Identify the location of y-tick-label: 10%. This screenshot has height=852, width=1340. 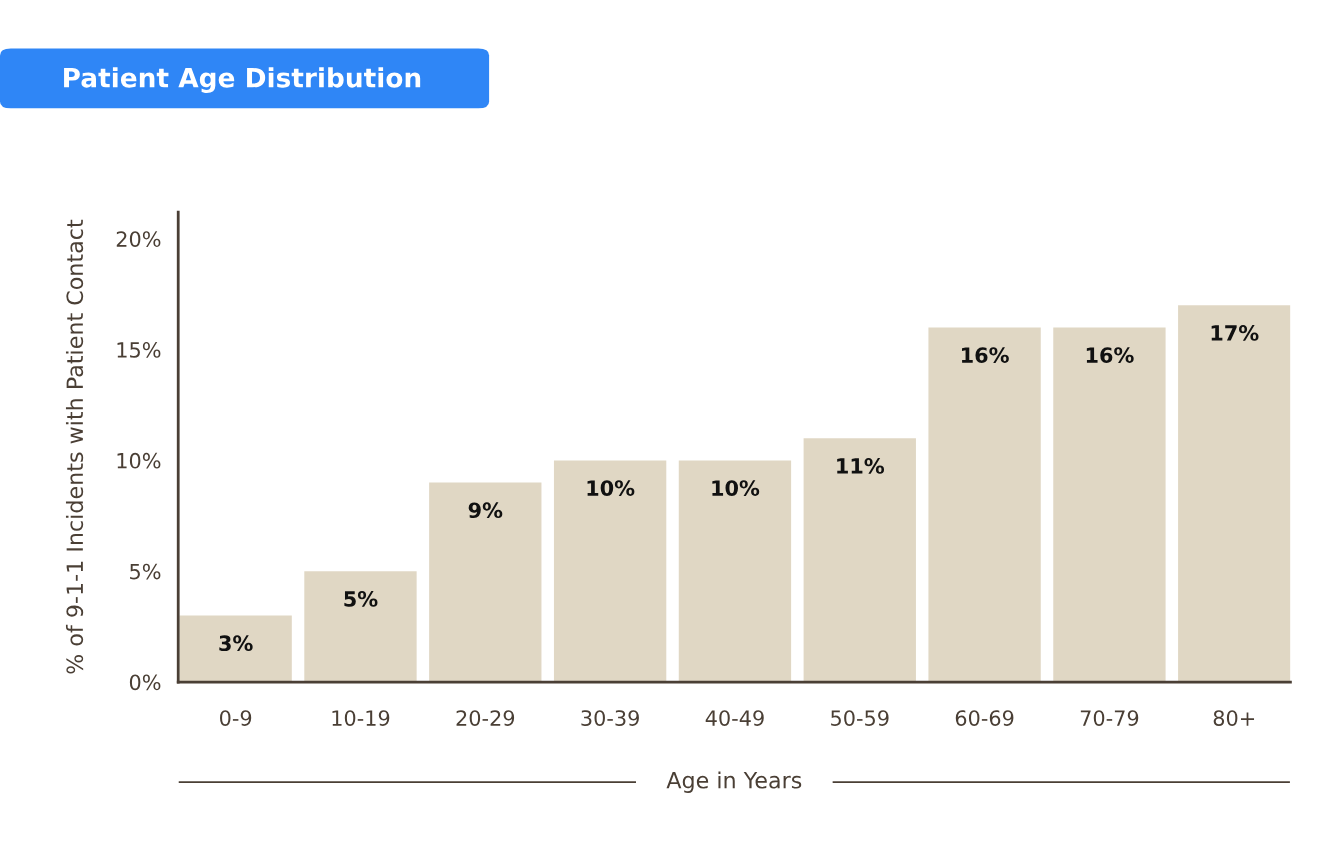
(139, 460).